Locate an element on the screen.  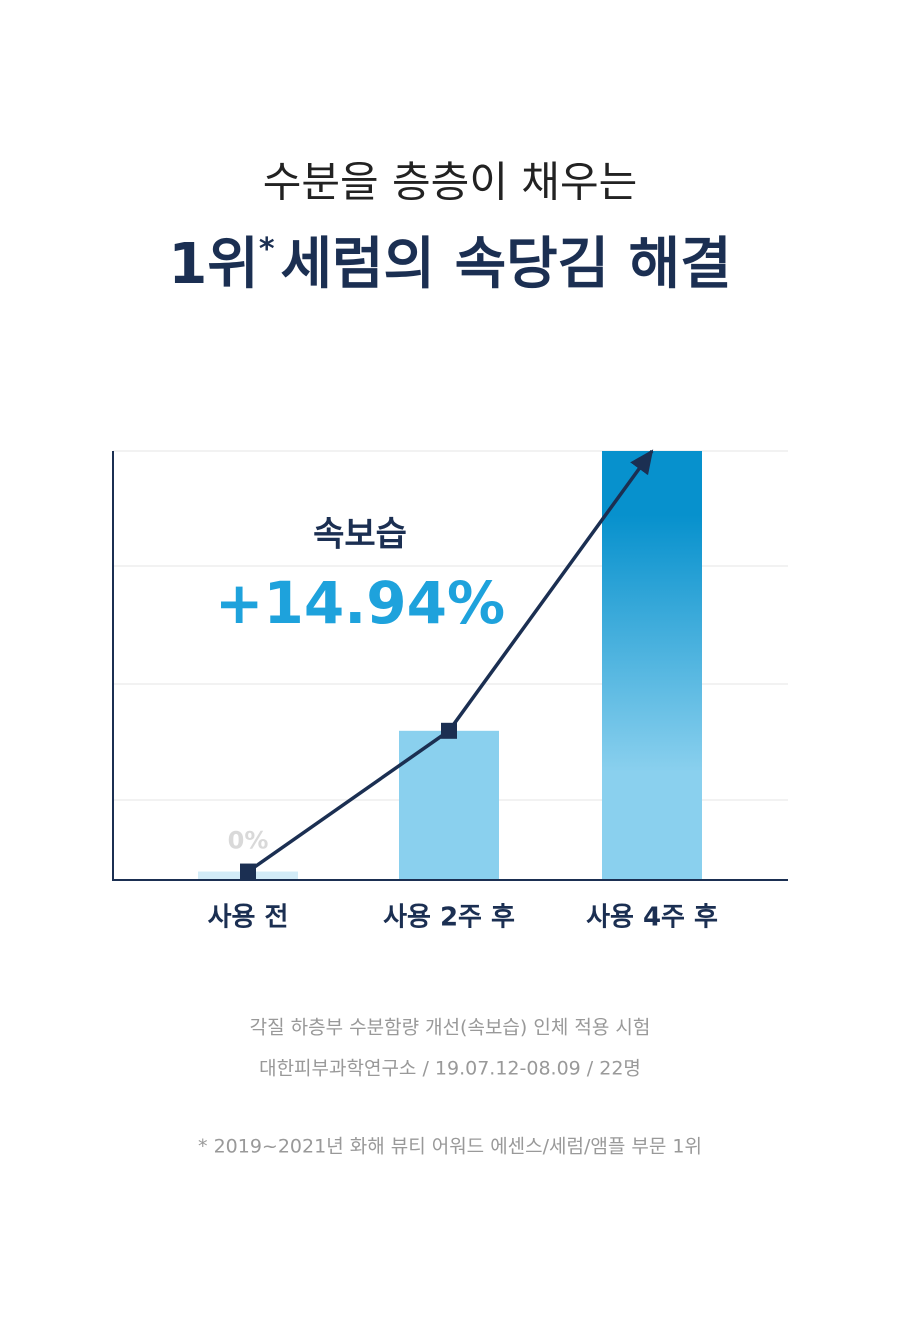
value-label: +14.94% is located at coordinates (360, 603).